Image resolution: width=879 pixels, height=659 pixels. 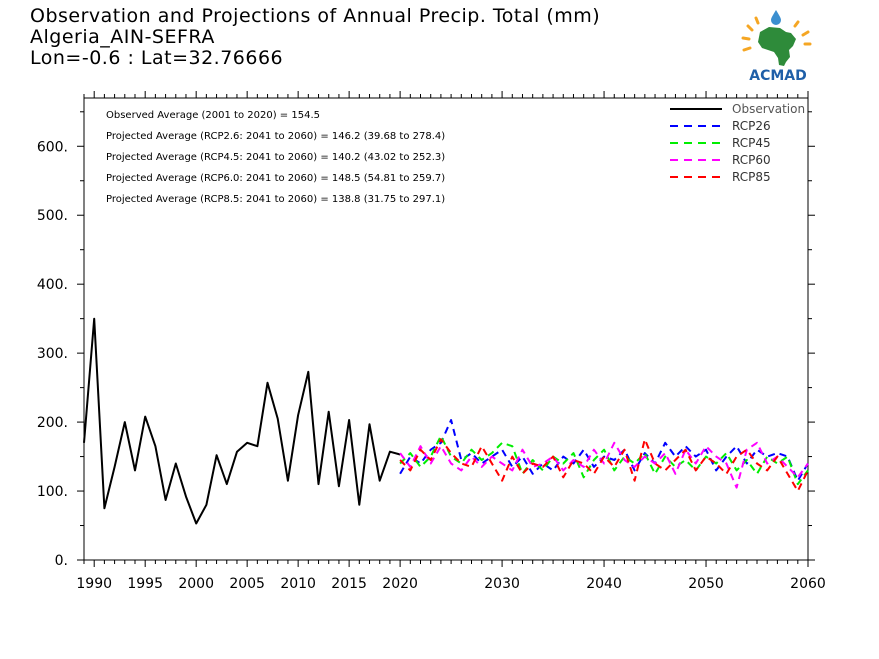 I want to click on annotation-text: Observed Average (2001 to 2020) = 154.5, so click(x=213, y=115).